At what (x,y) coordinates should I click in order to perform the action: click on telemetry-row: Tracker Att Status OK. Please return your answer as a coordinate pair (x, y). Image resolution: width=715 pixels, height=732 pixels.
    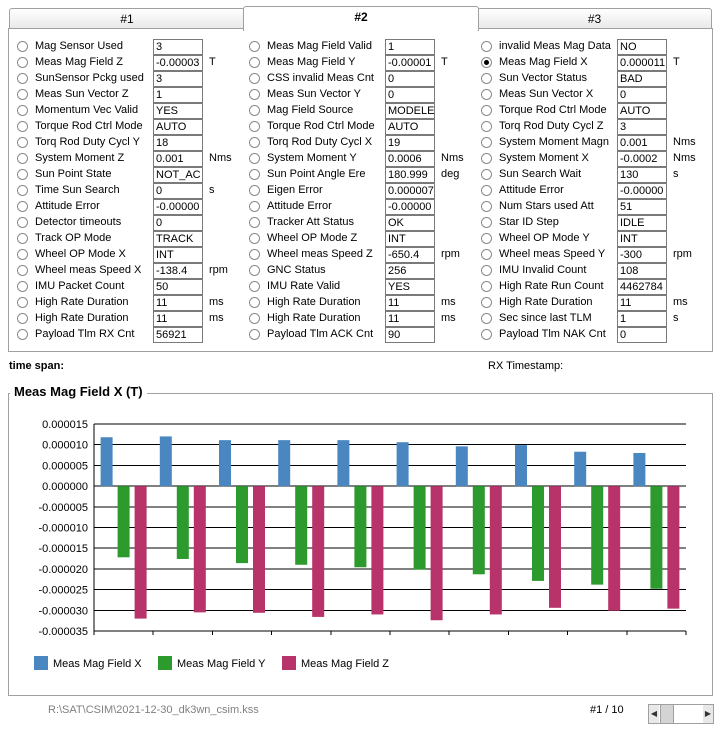
    Looking at the image, I should click on (361, 223).